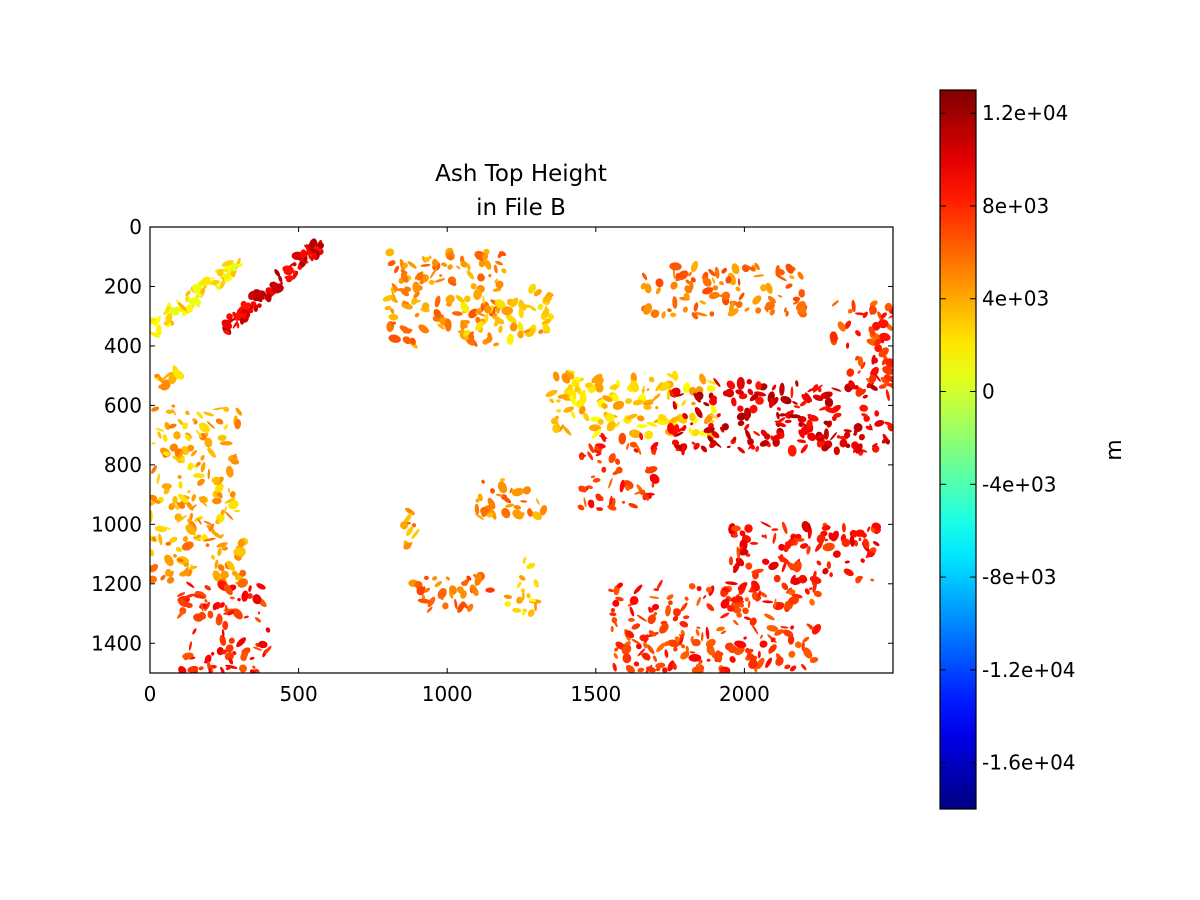 This screenshot has height=900, width=1200. Describe the element at coordinates (1029, 763) in the screenshot. I see `colorbar-tick-label: -1.6e+04` at that location.